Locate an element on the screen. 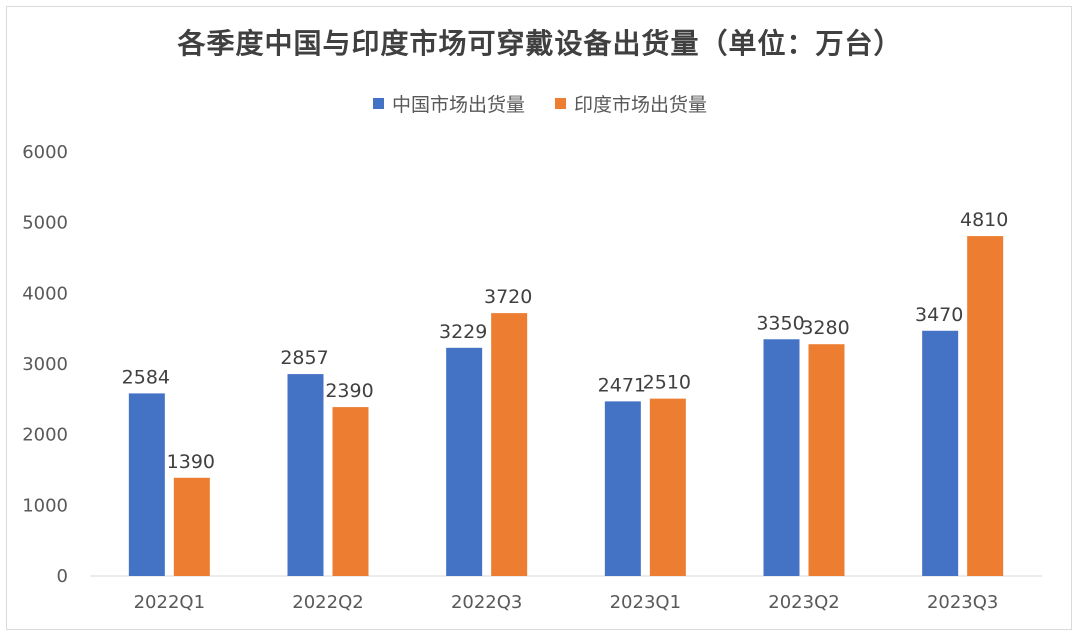 Image resolution: width=1080 pixels, height=638 pixels. legend-item-china: 中国市场出货量 is located at coordinates (448, 103).